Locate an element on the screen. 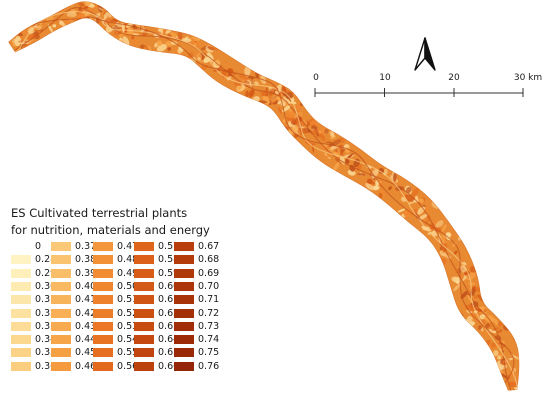 The width and height of the screenshot is (550, 410). legend-label: 0.43 is located at coordinates (86, 326).